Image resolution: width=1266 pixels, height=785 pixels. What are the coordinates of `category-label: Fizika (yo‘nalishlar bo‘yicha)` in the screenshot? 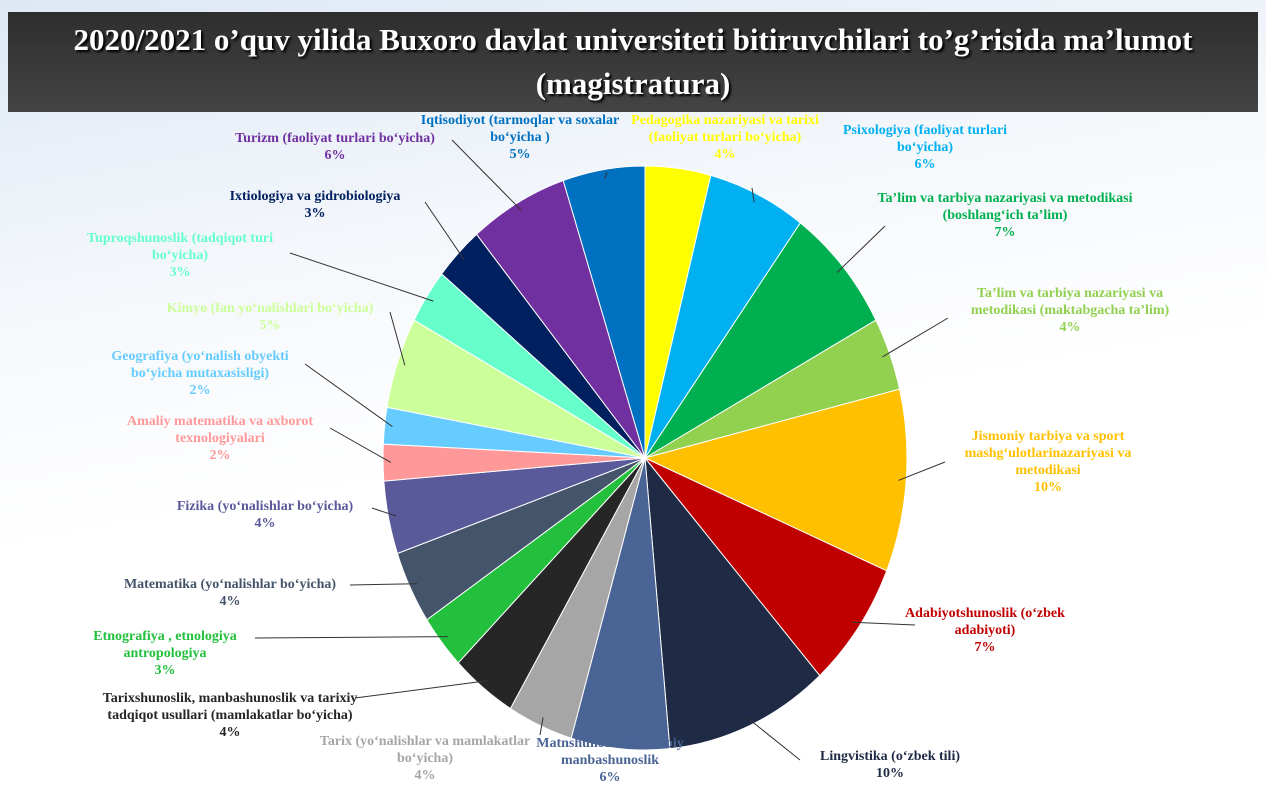 It's located at (265, 506).